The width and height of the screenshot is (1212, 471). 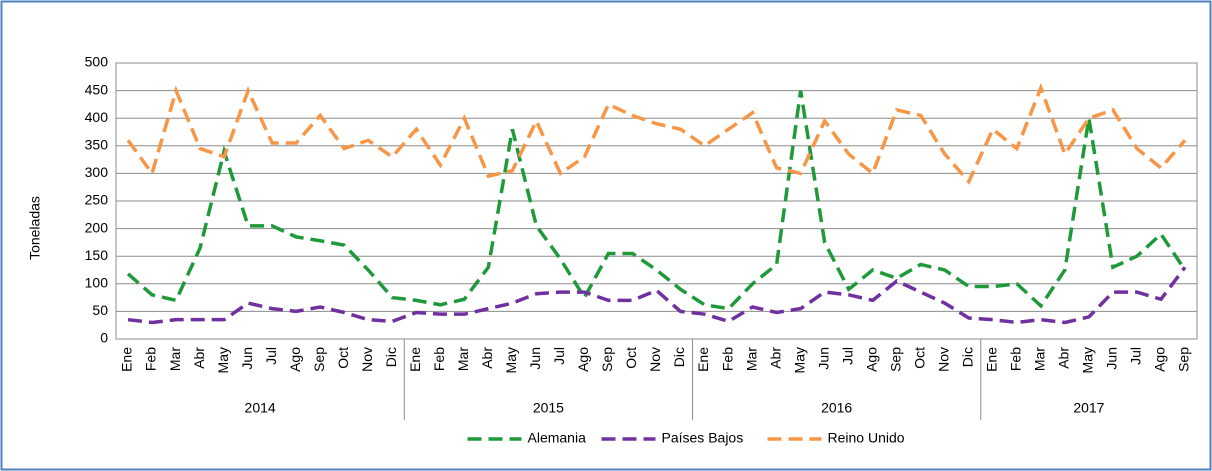 What do you see at coordinates (657, 295) in the screenshot?
I see `series-line` at bounding box center [657, 295].